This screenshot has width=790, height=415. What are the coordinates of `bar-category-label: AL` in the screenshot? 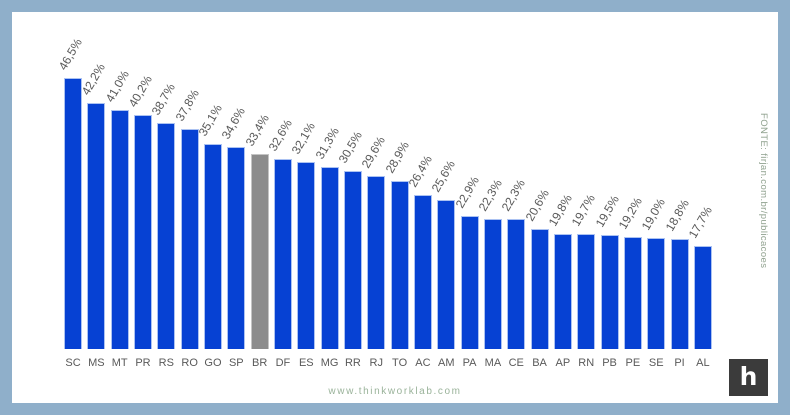 It's located at (703, 363).